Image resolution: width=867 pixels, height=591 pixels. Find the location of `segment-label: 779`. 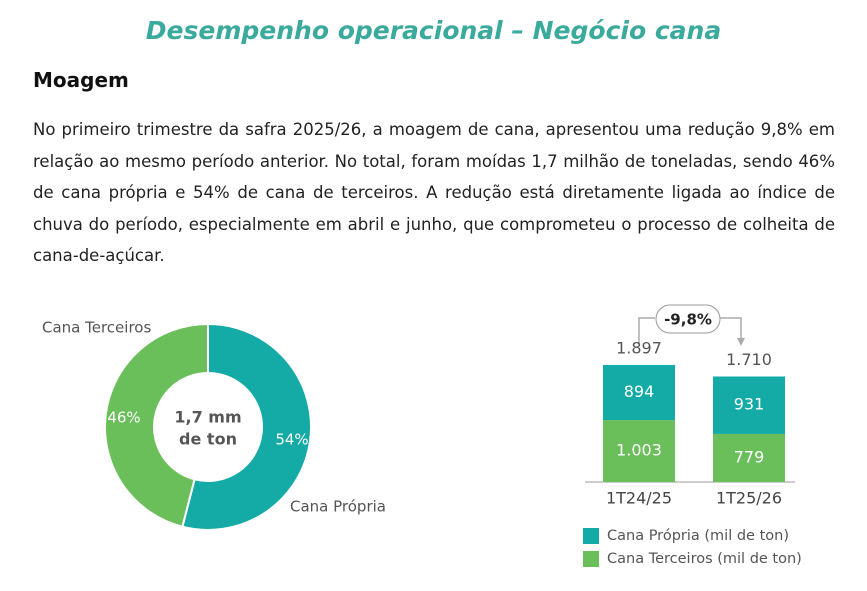

segment-label: 779 is located at coordinates (749, 456).